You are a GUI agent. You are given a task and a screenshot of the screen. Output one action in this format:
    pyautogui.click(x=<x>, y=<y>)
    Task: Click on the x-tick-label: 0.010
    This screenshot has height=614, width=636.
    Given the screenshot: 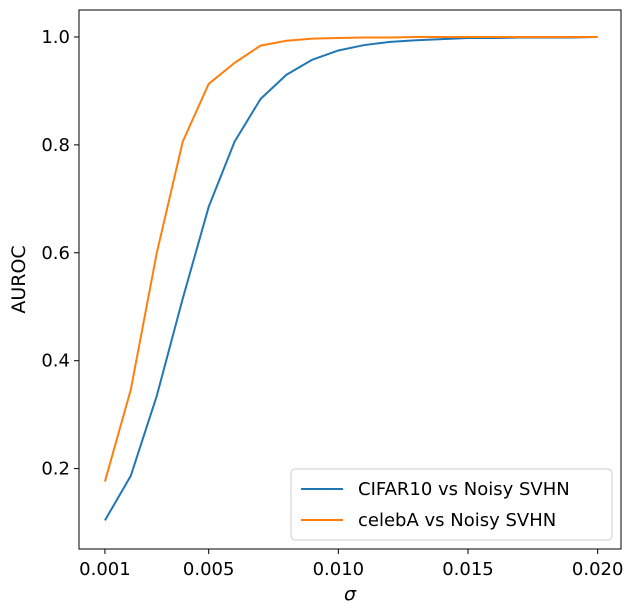 What is the action you would take?
    pyautogui.click(x=339, y=569)
    